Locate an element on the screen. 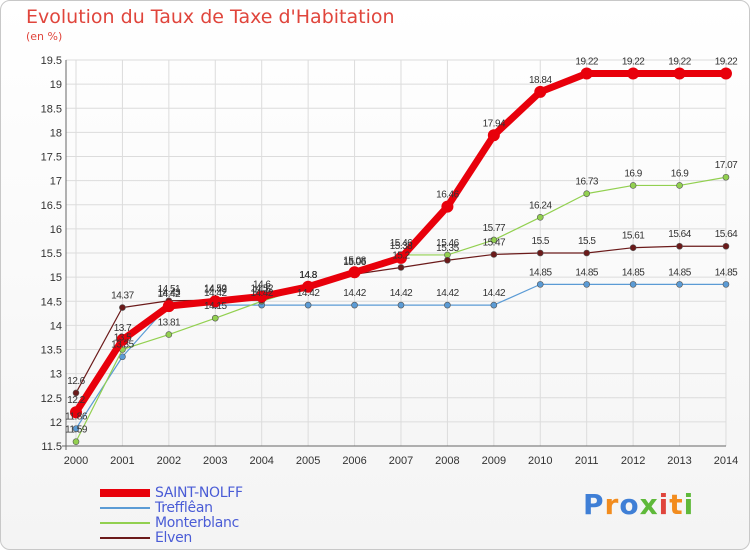  x-tick-label: 2012 is located at coordinates (633, 461).